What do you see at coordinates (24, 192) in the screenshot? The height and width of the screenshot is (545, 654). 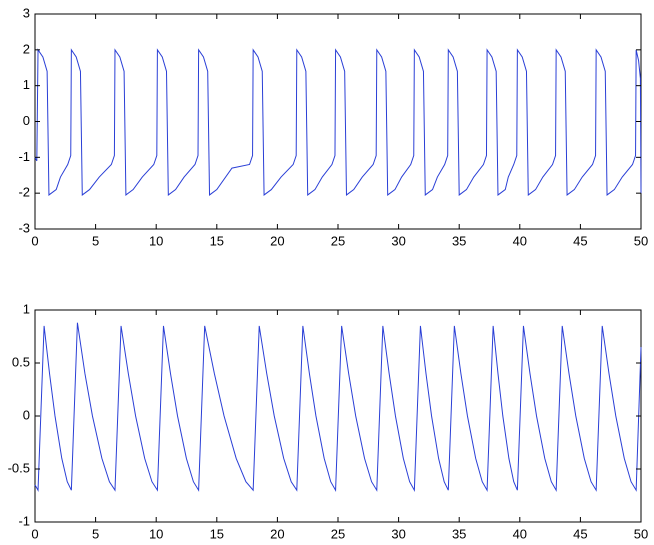 I see `y-tick-label: -2` at bounding box center [24, 192].